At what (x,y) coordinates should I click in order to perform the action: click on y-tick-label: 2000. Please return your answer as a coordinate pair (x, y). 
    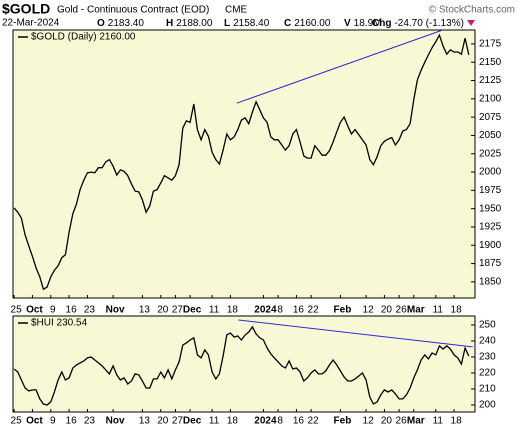
    Looking at the image, I should click on (490, 172).